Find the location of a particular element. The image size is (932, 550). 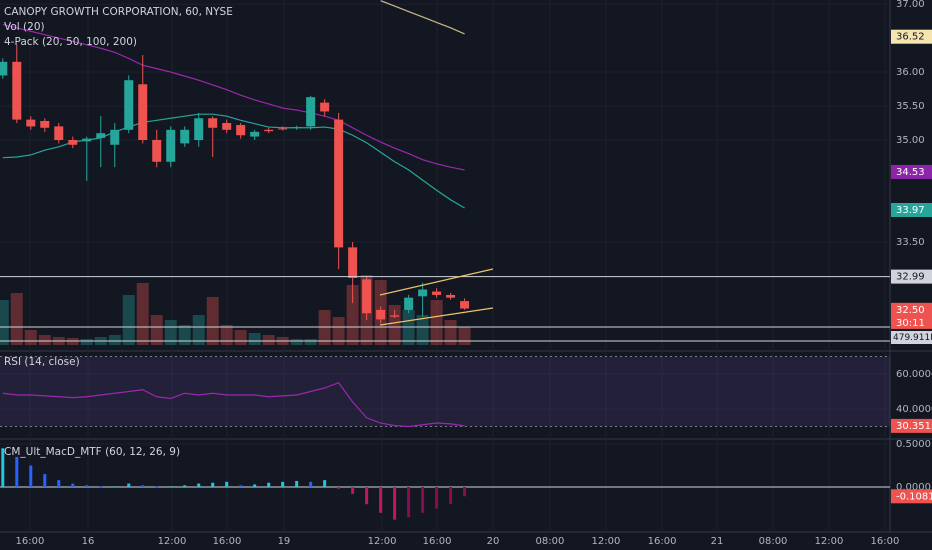

rsi-band is located at coordinates (445, 391).